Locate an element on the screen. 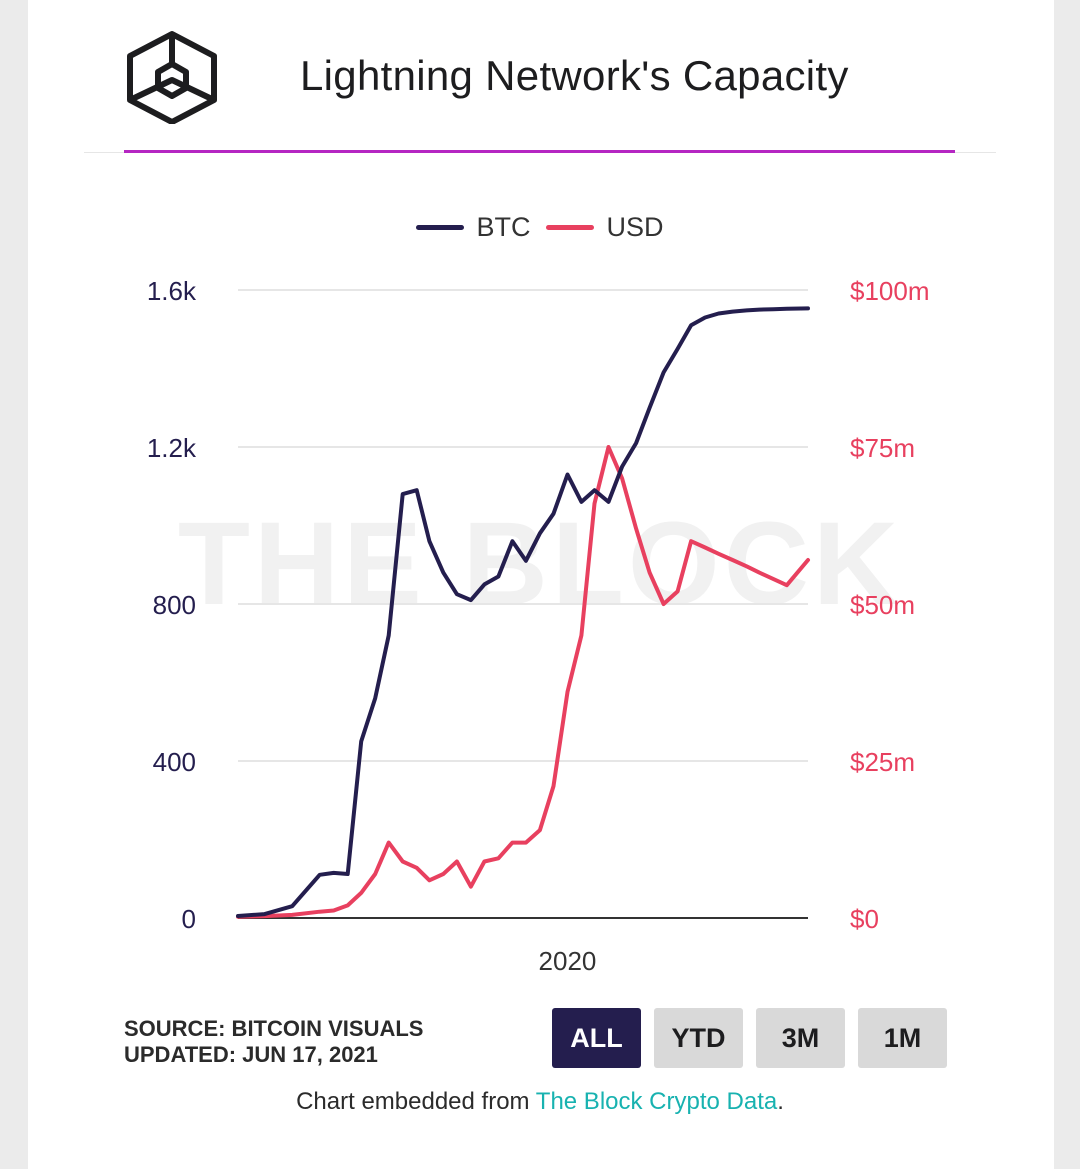 The image size is (1080, 1169). y-axis-right: $0 $25m $50m $75m $100m is located at coordinates (890, 605).